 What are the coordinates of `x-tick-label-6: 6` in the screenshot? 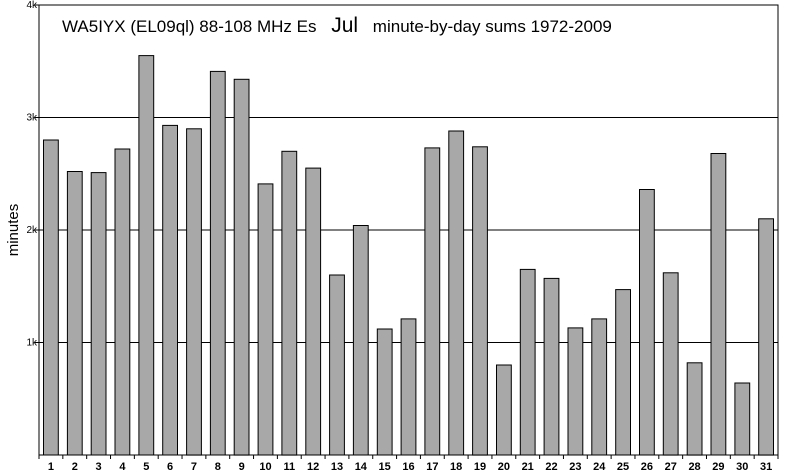 It's located at (170, 467).